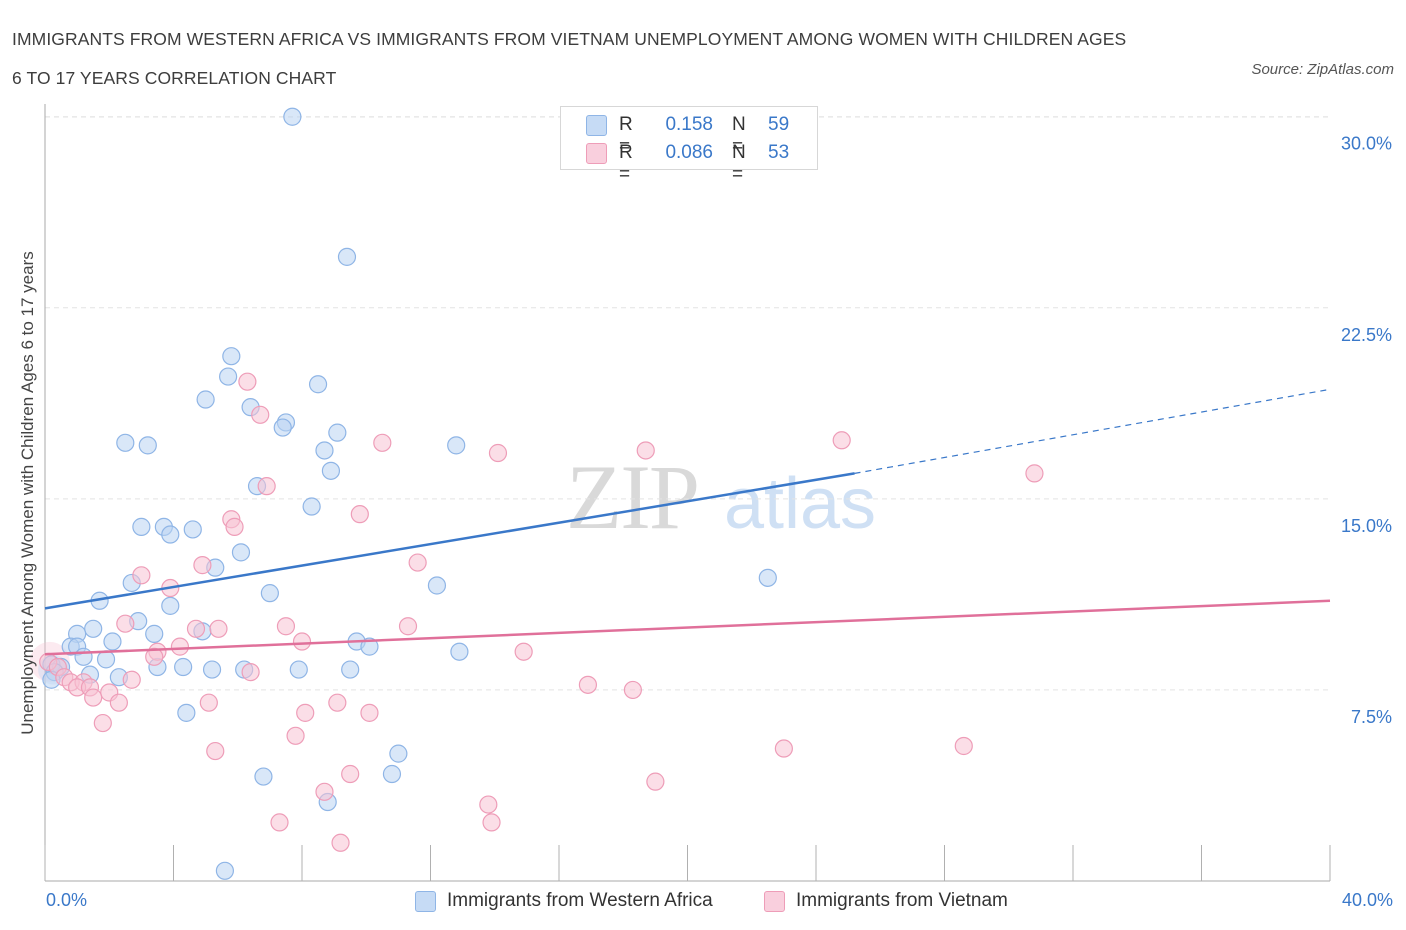 The width and height of the screenshot is (1406, 930). I want to click on watermark-atlas: atlas, so click(800, 504).